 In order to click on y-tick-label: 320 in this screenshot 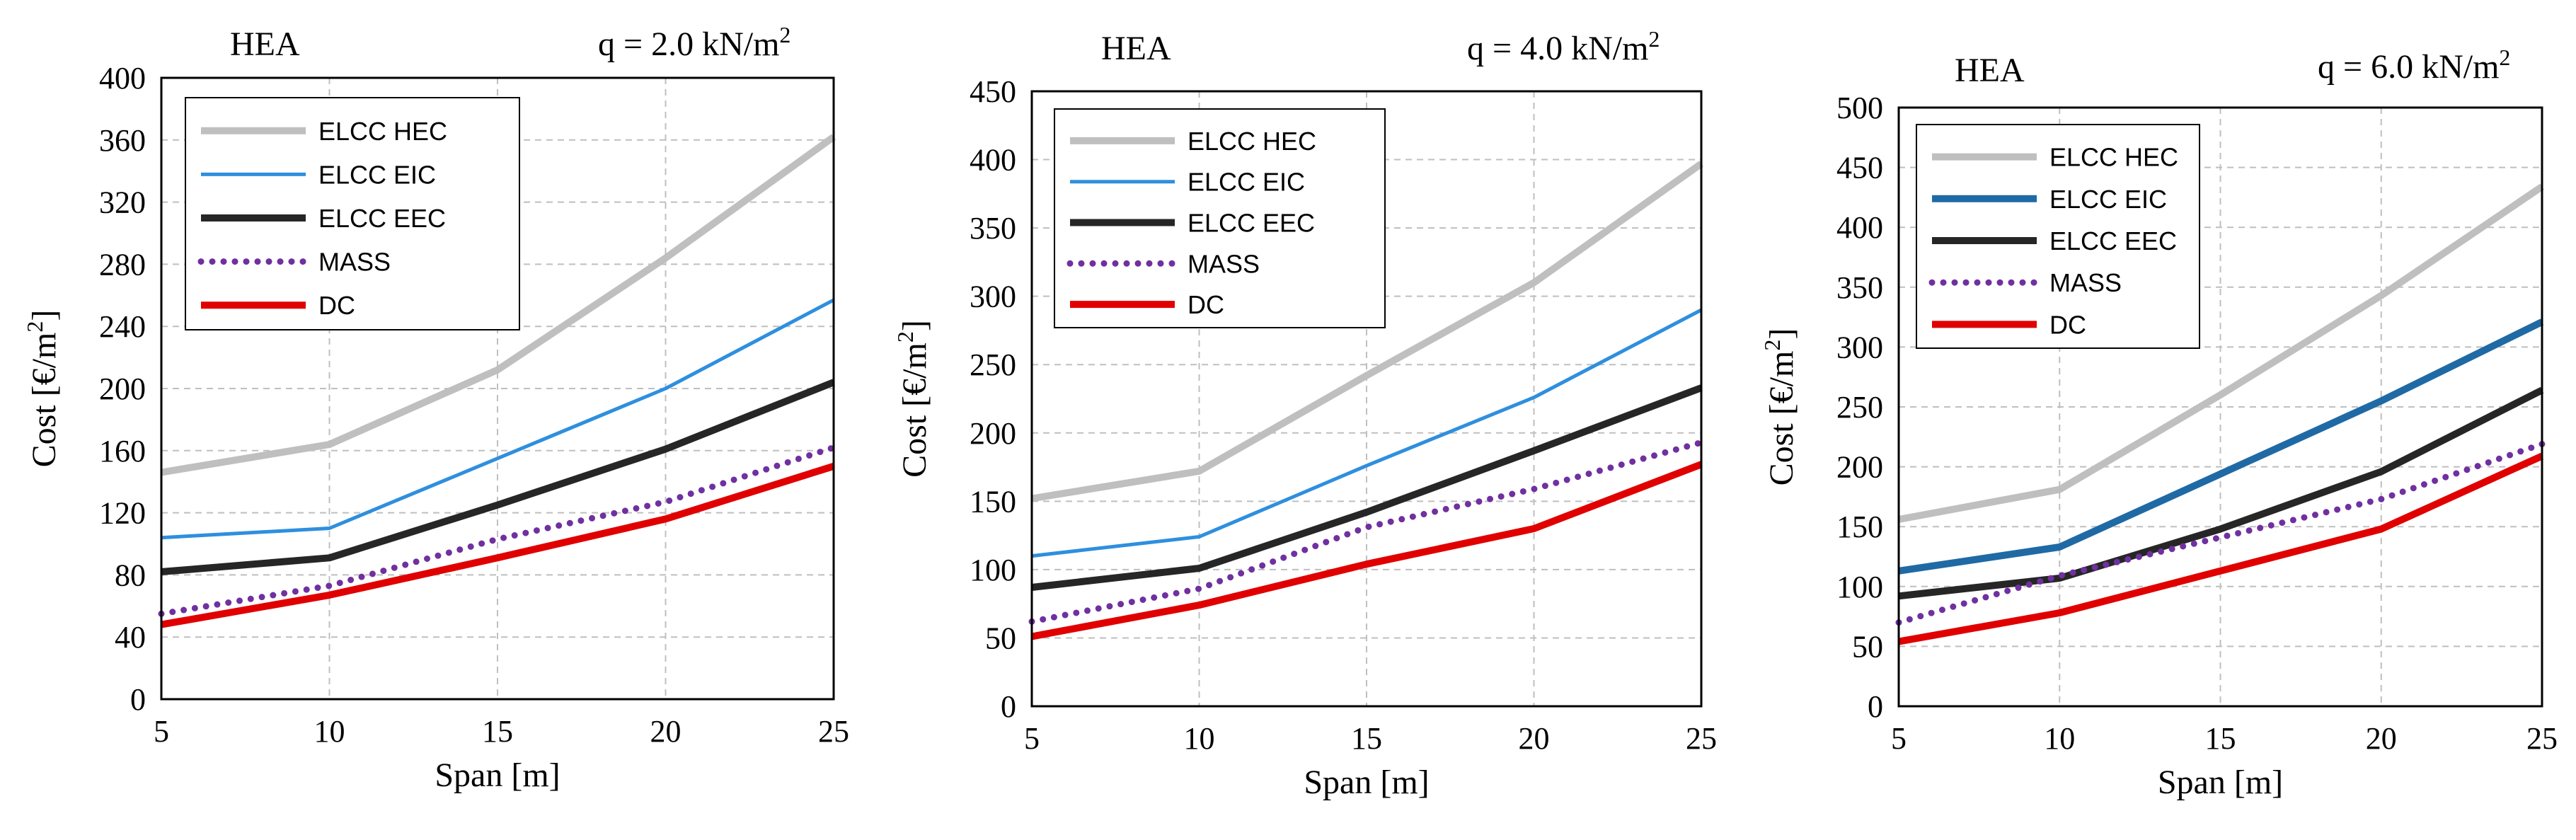, I will do `click(123, 202)`.